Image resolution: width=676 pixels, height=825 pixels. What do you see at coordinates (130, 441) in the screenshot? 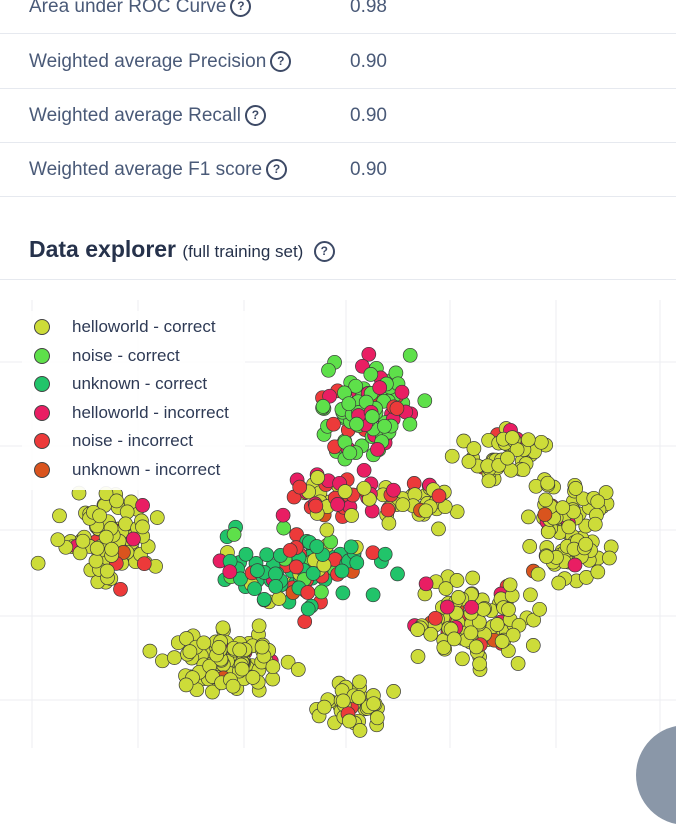
I see `legend-item: noise - incorrect` at bounding box center [130, 441].